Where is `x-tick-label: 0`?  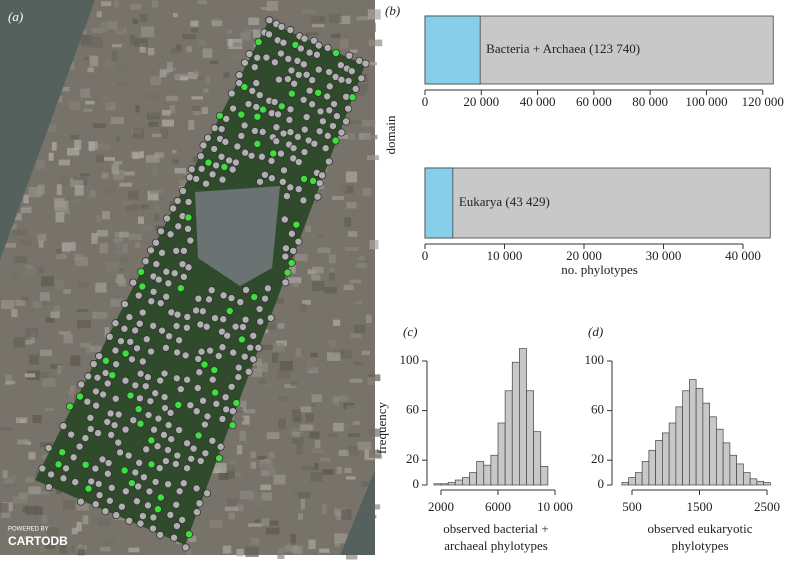 x-tick-label: 0 is located at coordinates (425, 101).